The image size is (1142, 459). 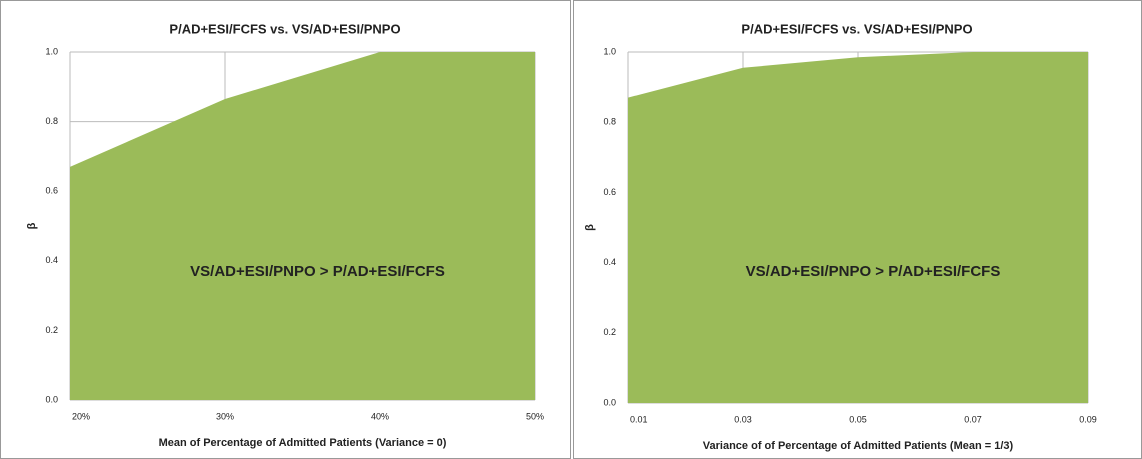 I want to click on x-tick-label: 0.05, so click(x=858, y=419).